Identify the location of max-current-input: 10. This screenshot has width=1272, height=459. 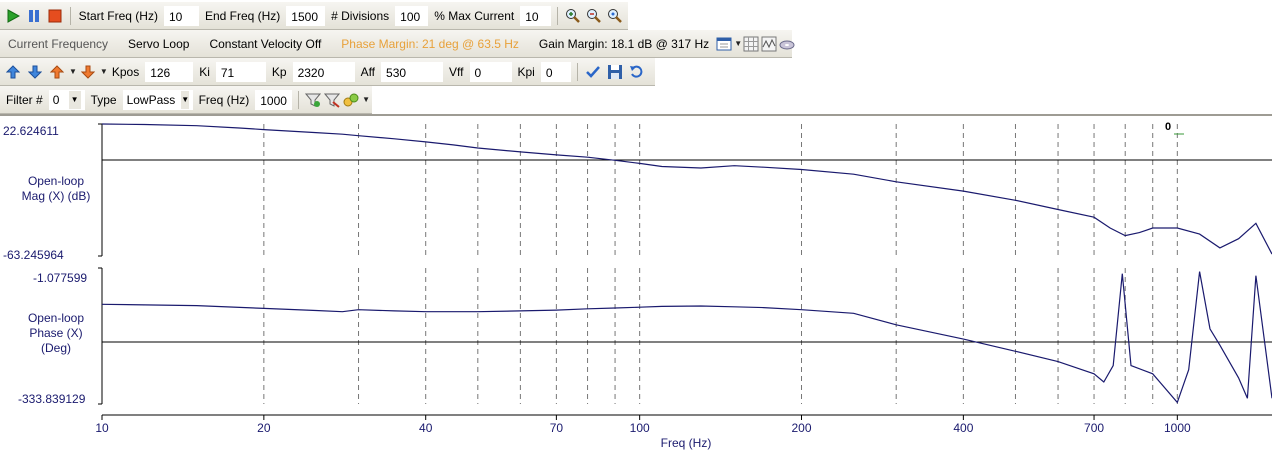
(536, 15).